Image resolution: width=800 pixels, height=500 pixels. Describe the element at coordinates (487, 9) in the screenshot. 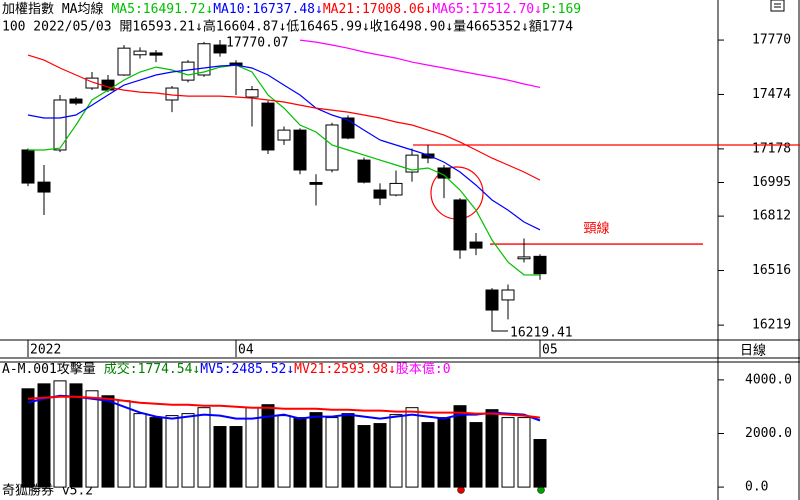

I see `legend-entry: MA65:17512.70↓` at that location.